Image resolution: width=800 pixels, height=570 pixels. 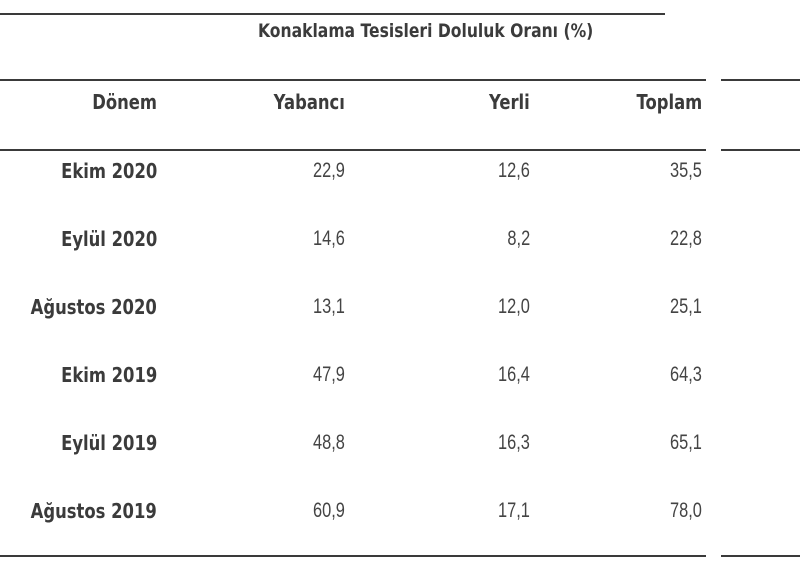 What do you see at coordinates (686, 170) in the screenshot?
I see `row-toplam-value: 35,5` at bounding box center [686, 170].